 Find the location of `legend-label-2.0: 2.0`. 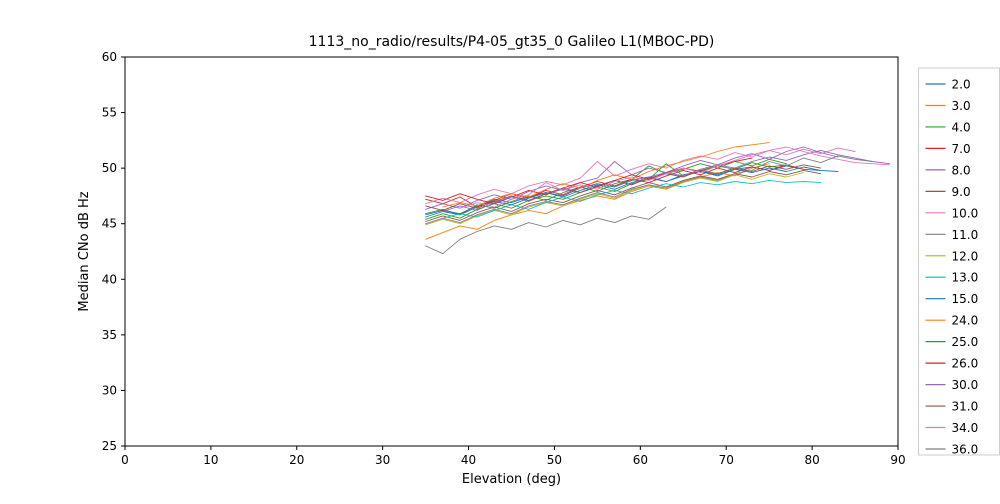

legend-label-2.0: 2.0 is located at coordinates (961, 85).